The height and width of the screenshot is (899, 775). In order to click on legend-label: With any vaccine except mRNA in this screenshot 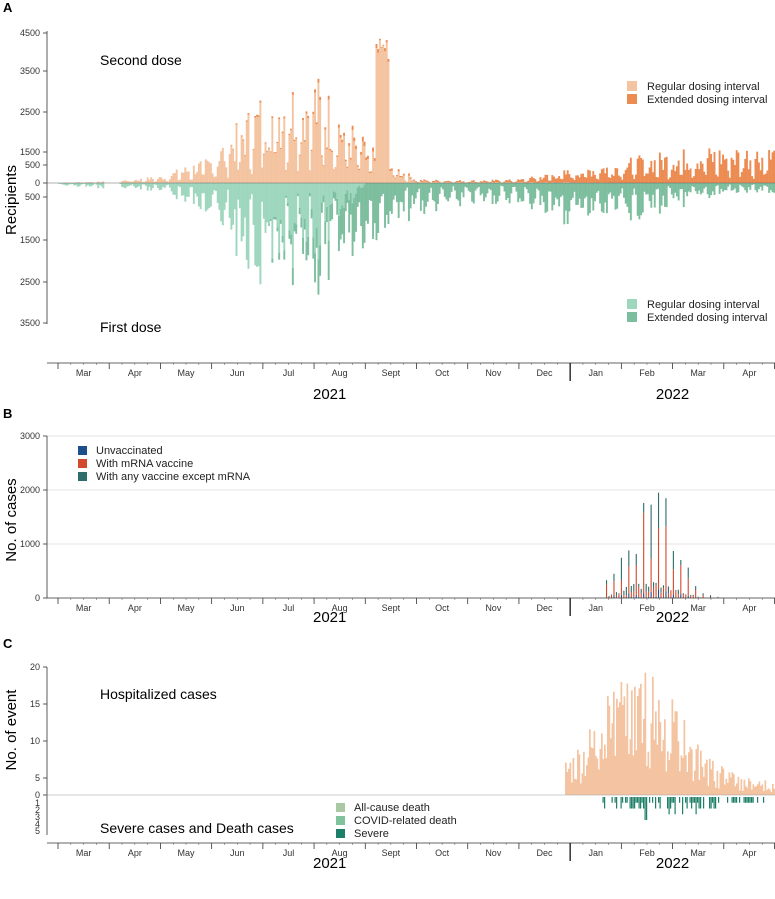, I will do `click(173, 477)`.